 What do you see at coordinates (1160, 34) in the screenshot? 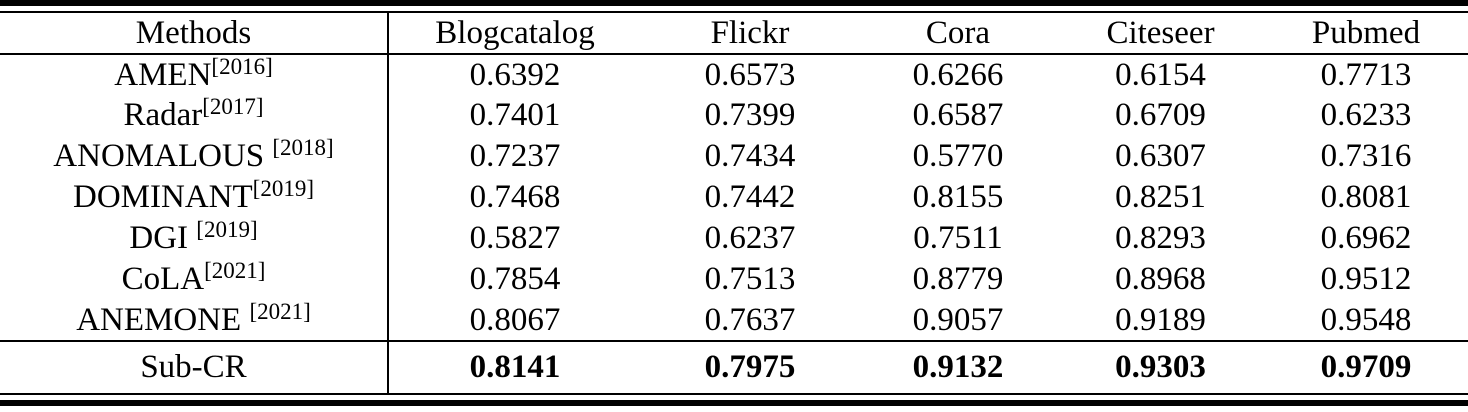
I see `column-header-citeseer: Citeseer` at bounding box center [1160, 34].